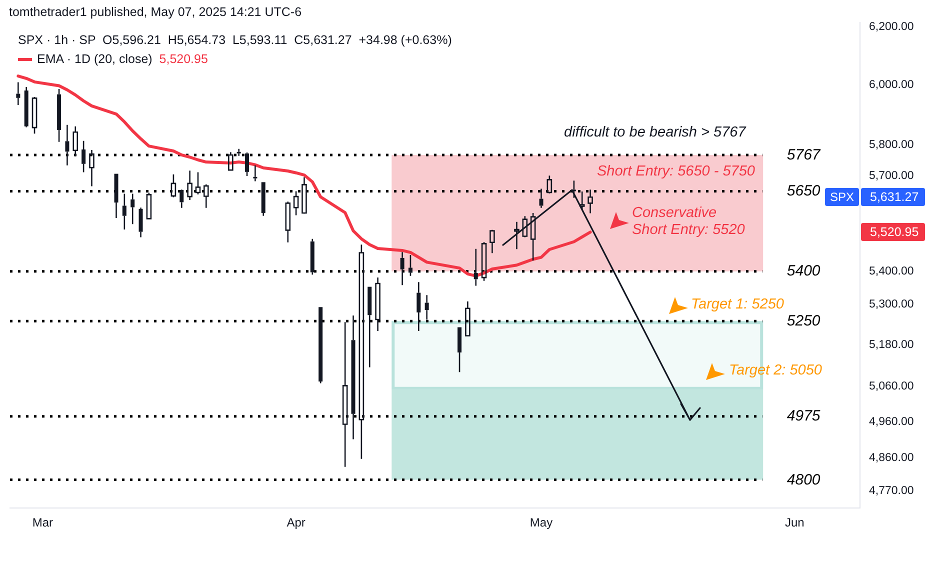 This screenshot has height=571, width=937. I want to click on annotation: 5,520.95, so click(183, 59).